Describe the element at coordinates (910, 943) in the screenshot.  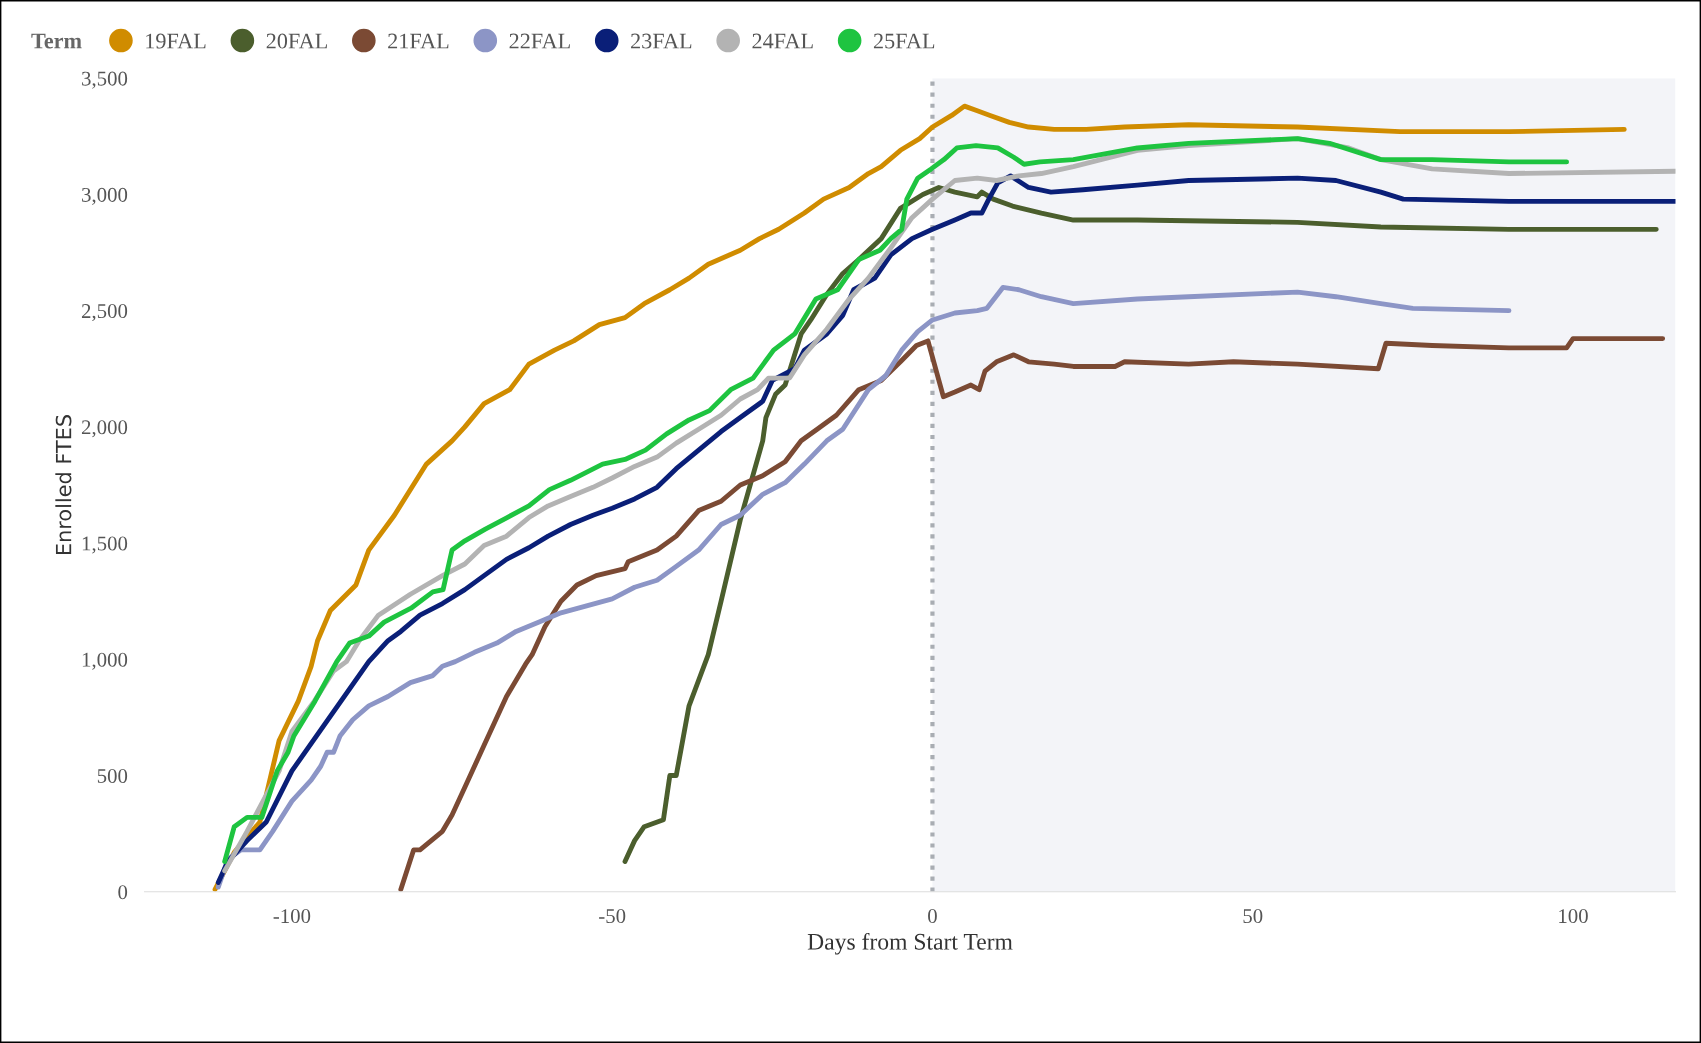
I see `x-axis-title: Days from Start Term` at that location.